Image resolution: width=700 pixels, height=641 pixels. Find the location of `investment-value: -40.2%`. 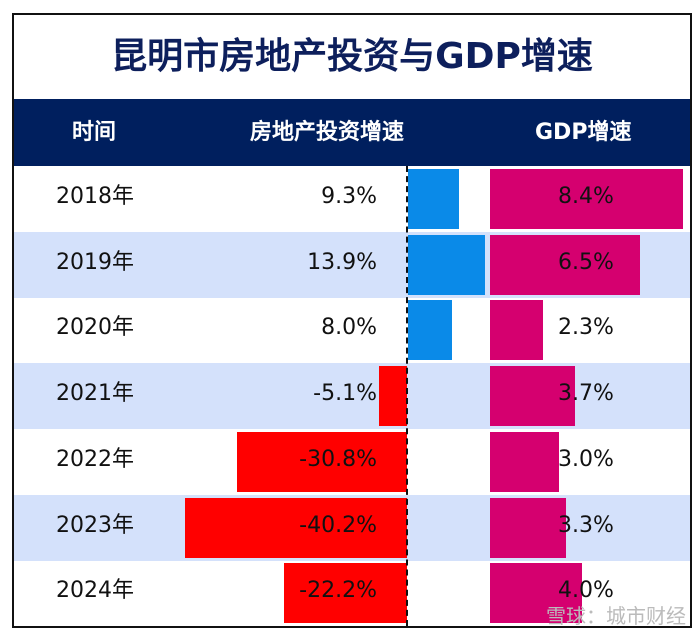

investment-value: -40.2% is located at coordinates (338, 525).